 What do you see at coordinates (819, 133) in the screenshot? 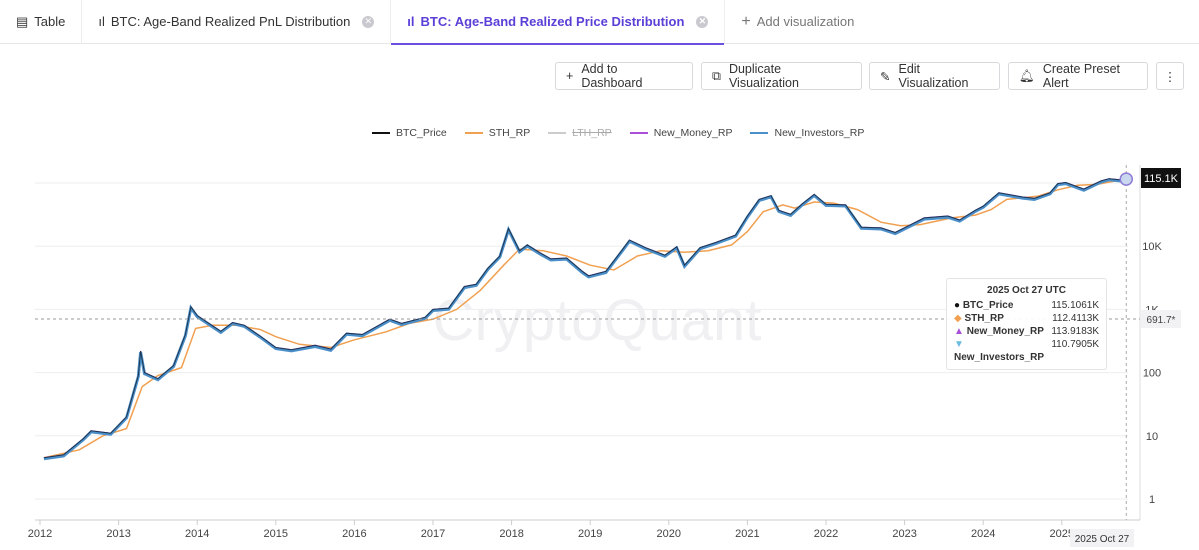
I see `legend-label: New_Investors_RP` at bounding box center [819, 133].